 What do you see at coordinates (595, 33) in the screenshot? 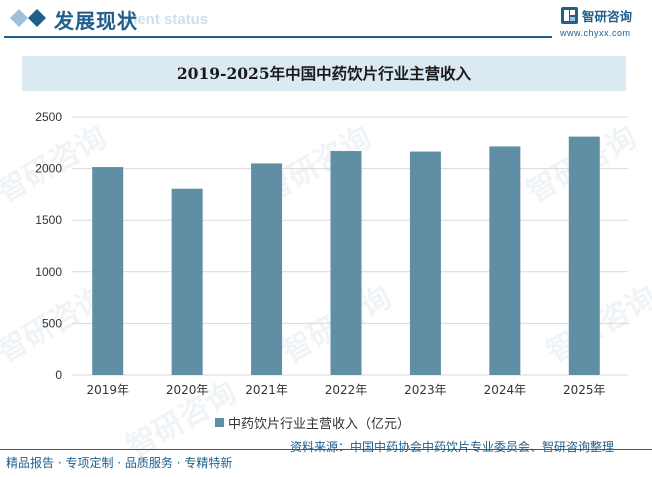
I see `brand-url: www.chyxx.com` at bounding box center [595, 33].